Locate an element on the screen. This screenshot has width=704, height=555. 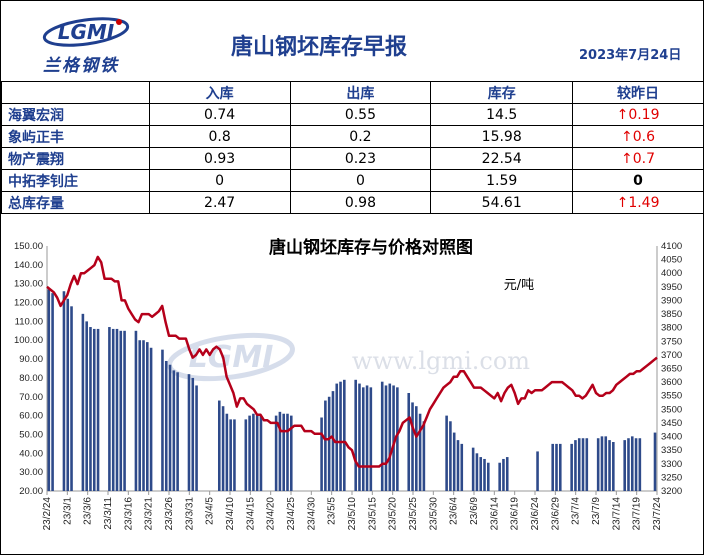
y2-tick-label: 3350 is located at coordinates (671, 450).